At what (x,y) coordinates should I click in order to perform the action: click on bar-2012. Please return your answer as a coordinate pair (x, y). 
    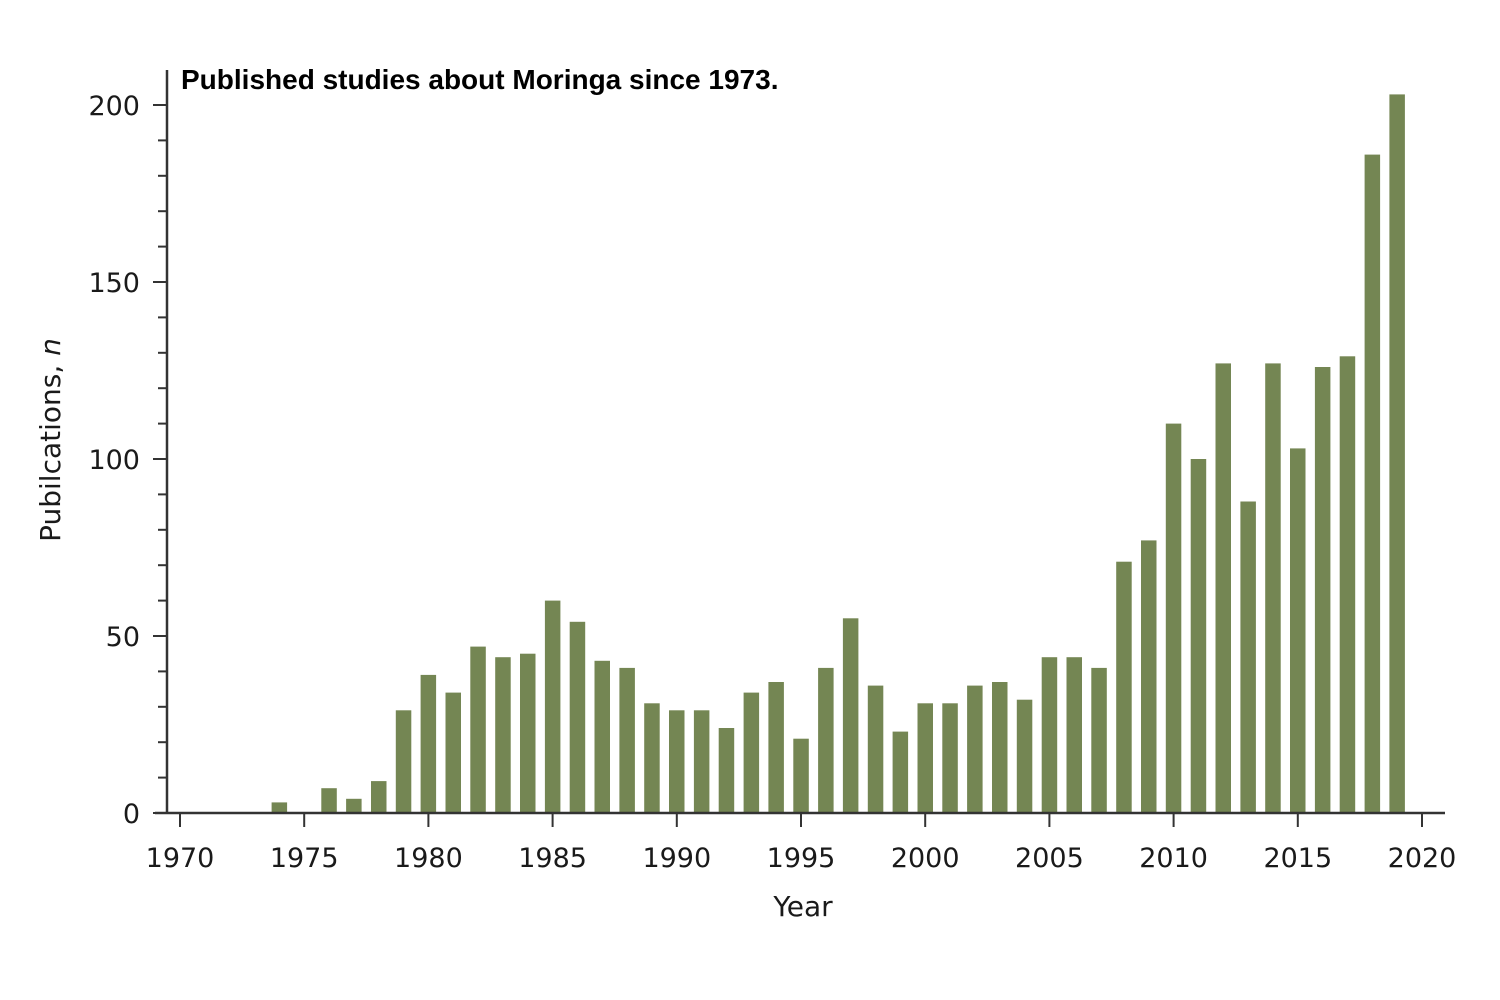
    Looking at the image, I should click on (1223, 588).